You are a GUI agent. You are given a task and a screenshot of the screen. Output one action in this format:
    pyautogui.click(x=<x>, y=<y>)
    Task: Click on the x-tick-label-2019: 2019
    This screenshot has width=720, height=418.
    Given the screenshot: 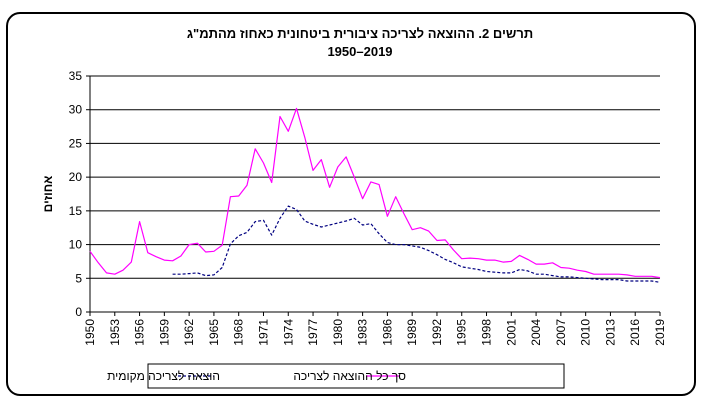 What is the action you would take?
    pyautogui.click(x=660, y=332)
    